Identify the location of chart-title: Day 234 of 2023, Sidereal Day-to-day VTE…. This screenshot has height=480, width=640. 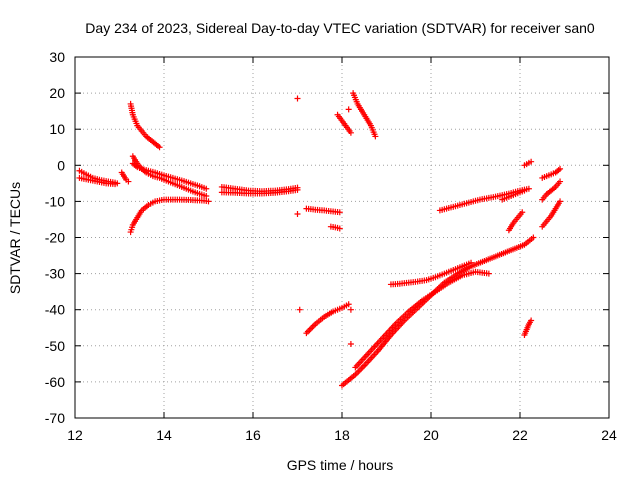
(340, 28).